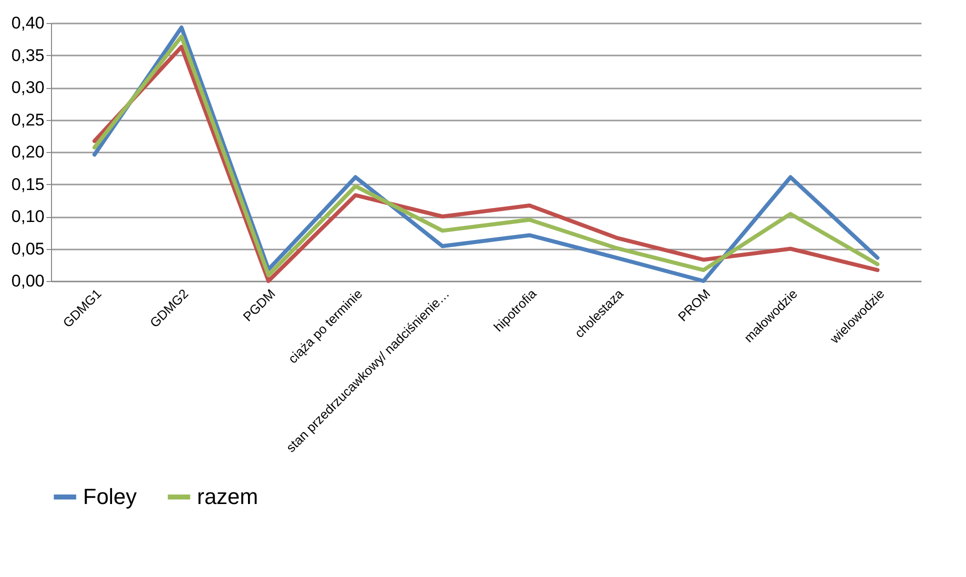  Describe the element at coordinates (27, 216) in the screenshot. I see `y-tick-label: 0,10` at that location.